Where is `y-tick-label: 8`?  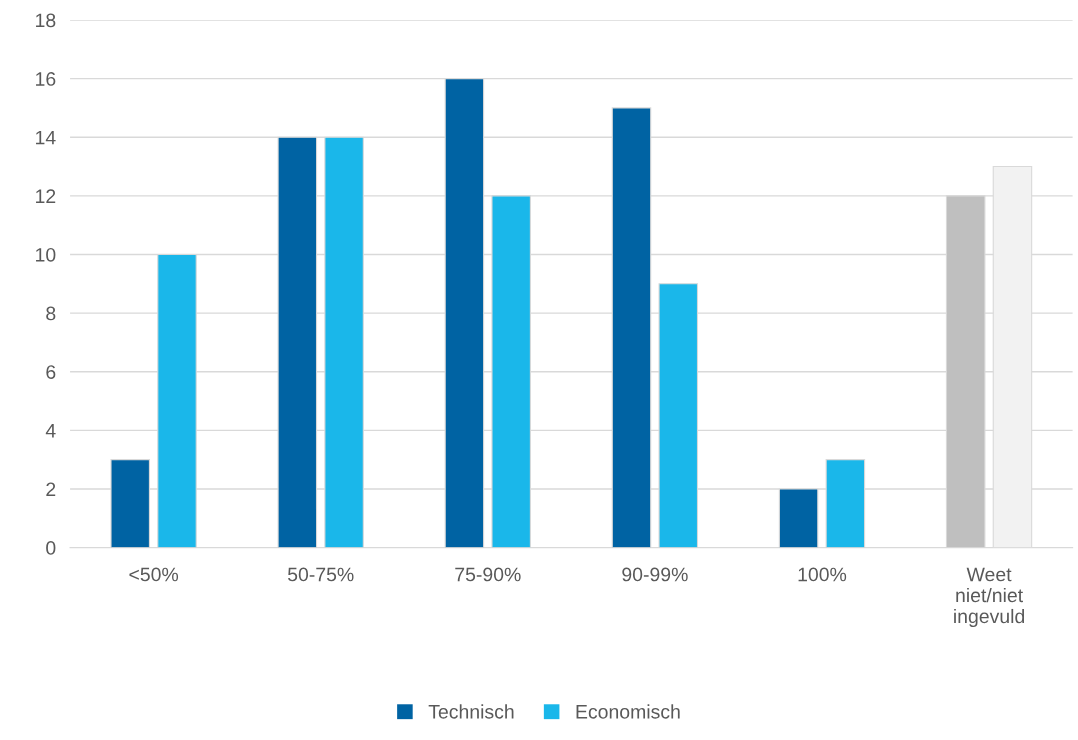
y-tick-label: 8 is located at coordinates (51, 313).